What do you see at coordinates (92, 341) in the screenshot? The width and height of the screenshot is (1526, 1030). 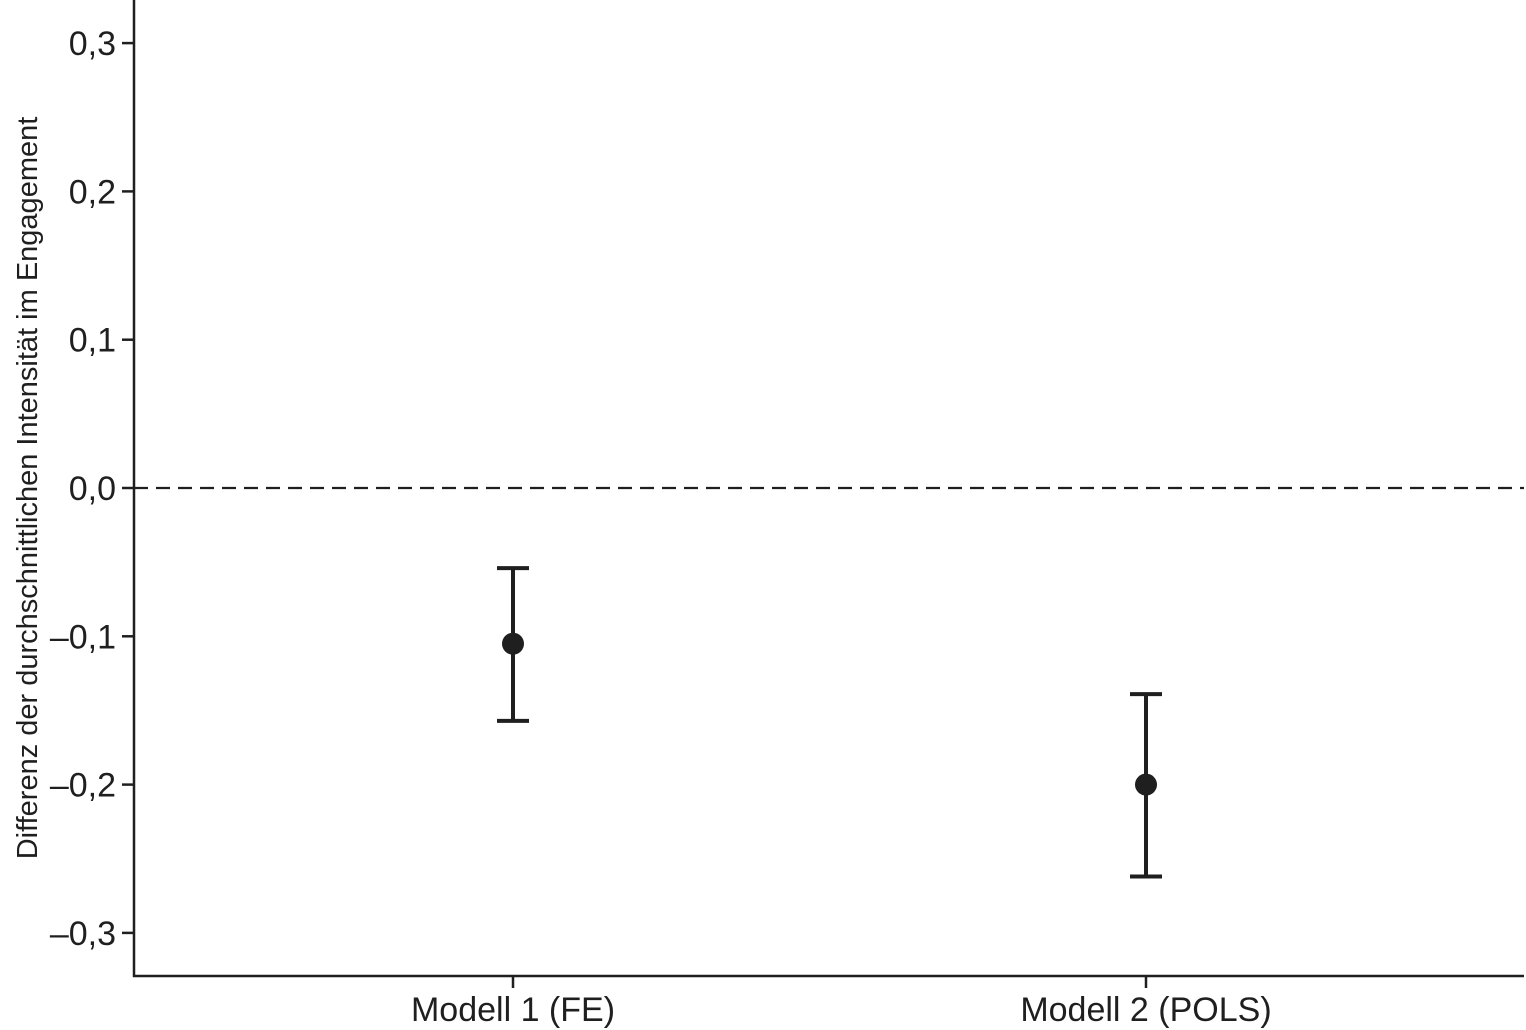 I see `y-tick-label: 0,1` at bounding box center [92, 341].